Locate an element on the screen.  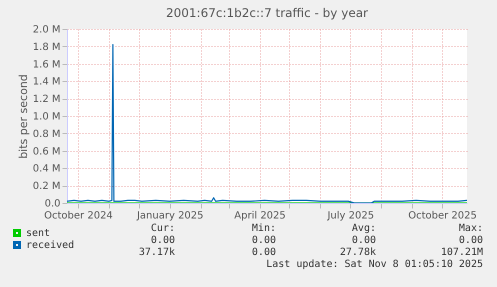
y-tick-label: 1.8 M is located at coordinates (46, 47).